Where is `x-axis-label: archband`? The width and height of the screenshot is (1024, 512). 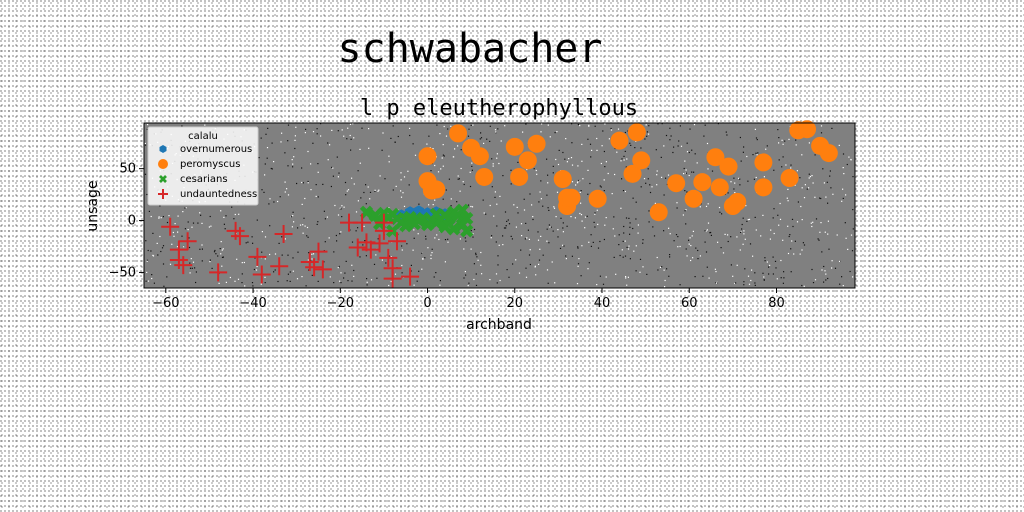 x-axis-label: archband is located at coordinates (499, 325).